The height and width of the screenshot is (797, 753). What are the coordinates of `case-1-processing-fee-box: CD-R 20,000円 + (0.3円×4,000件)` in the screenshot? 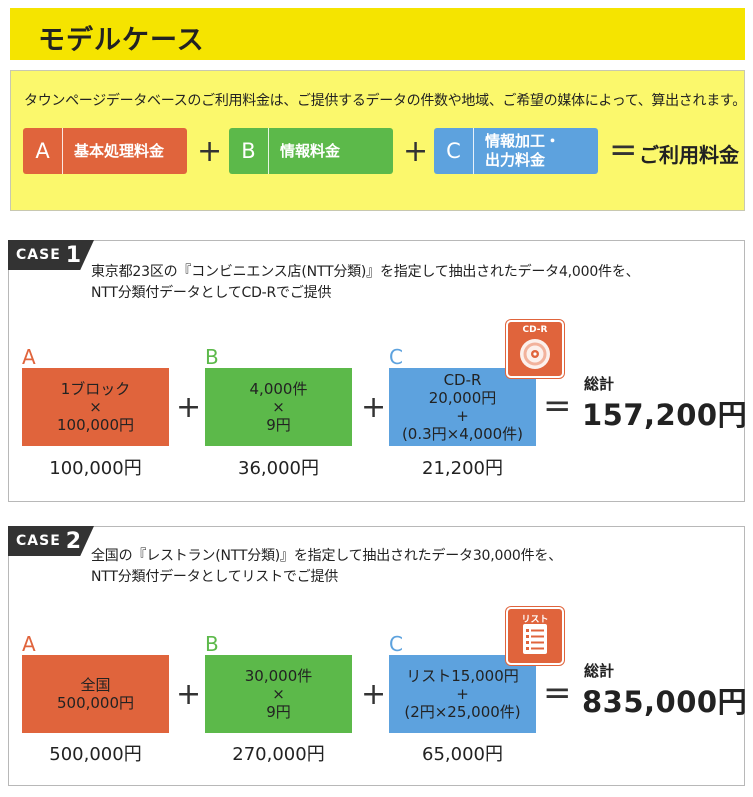 It's located at (462, 407).